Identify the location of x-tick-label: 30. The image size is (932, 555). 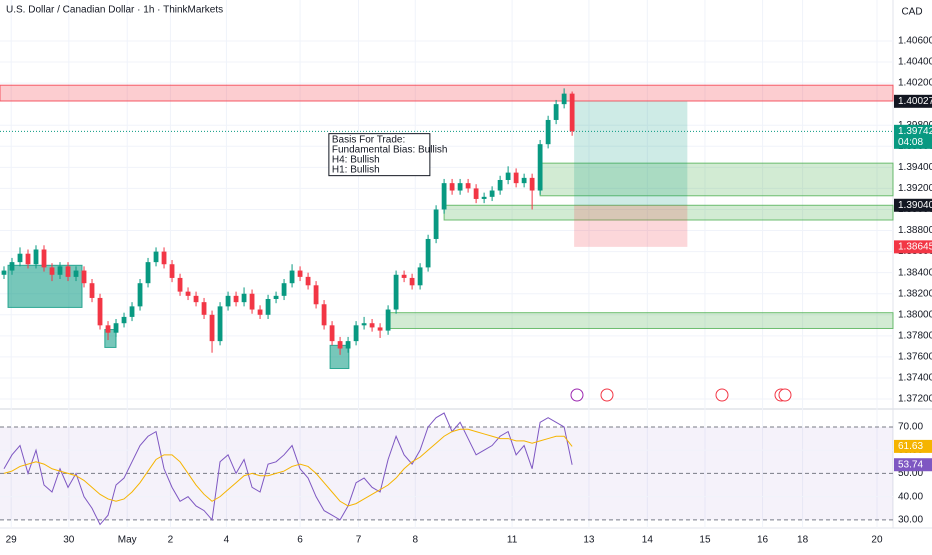
(69, 540).